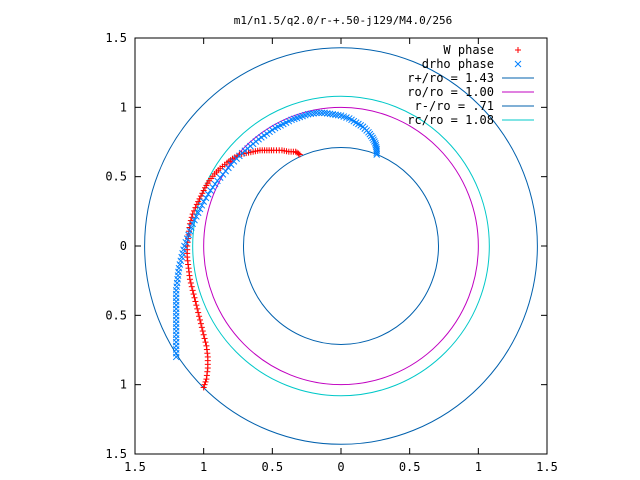 Image resolution: width=640 pixels, height=480 pixels. I want to click on legend-label: W phase, so click(468, 50).